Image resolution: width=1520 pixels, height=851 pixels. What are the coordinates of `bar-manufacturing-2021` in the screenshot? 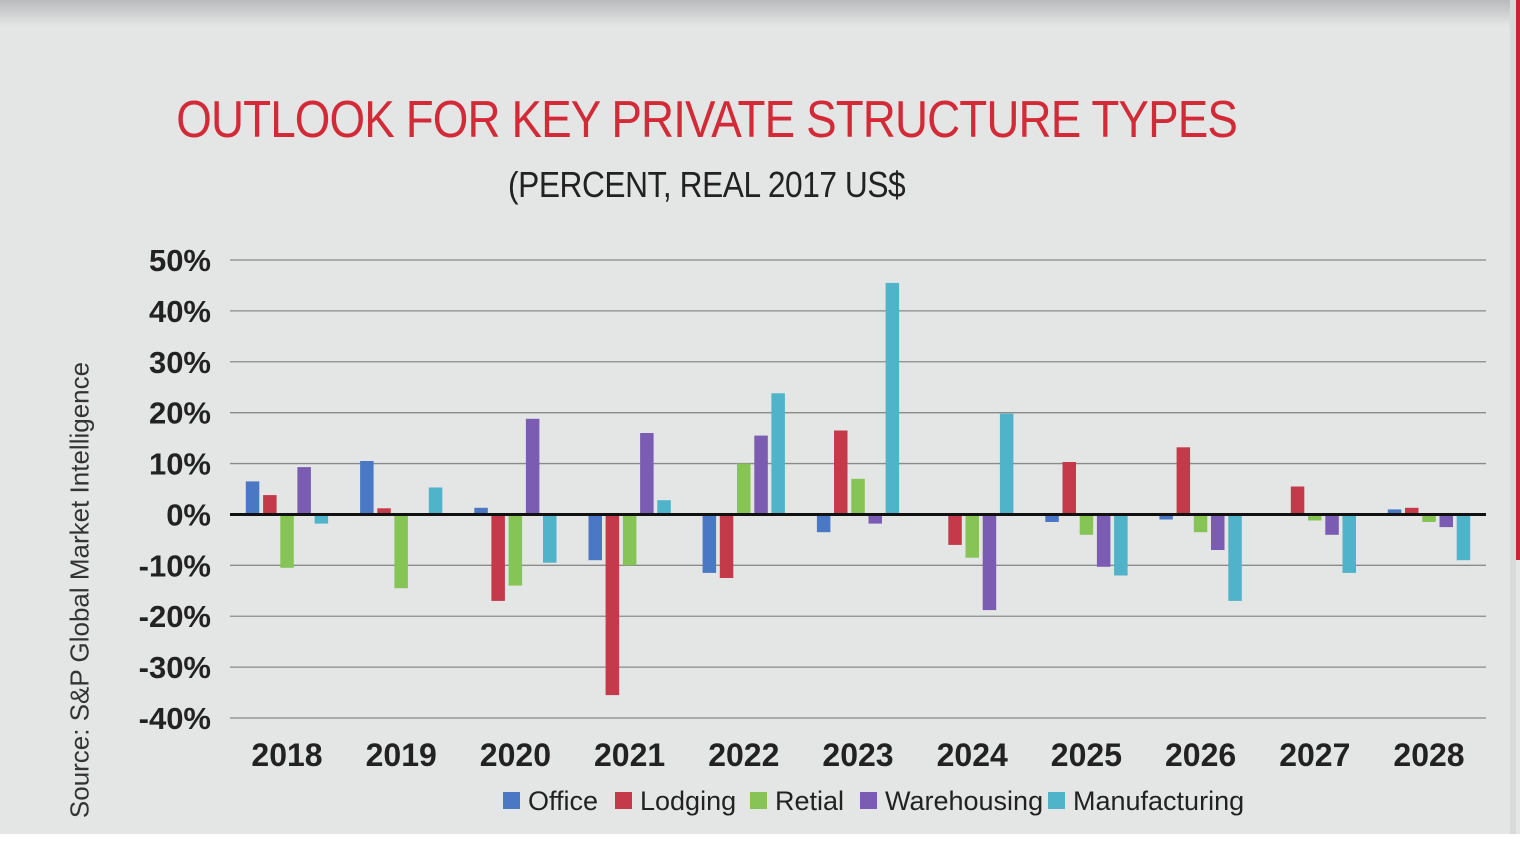 It's located at (664, 507).